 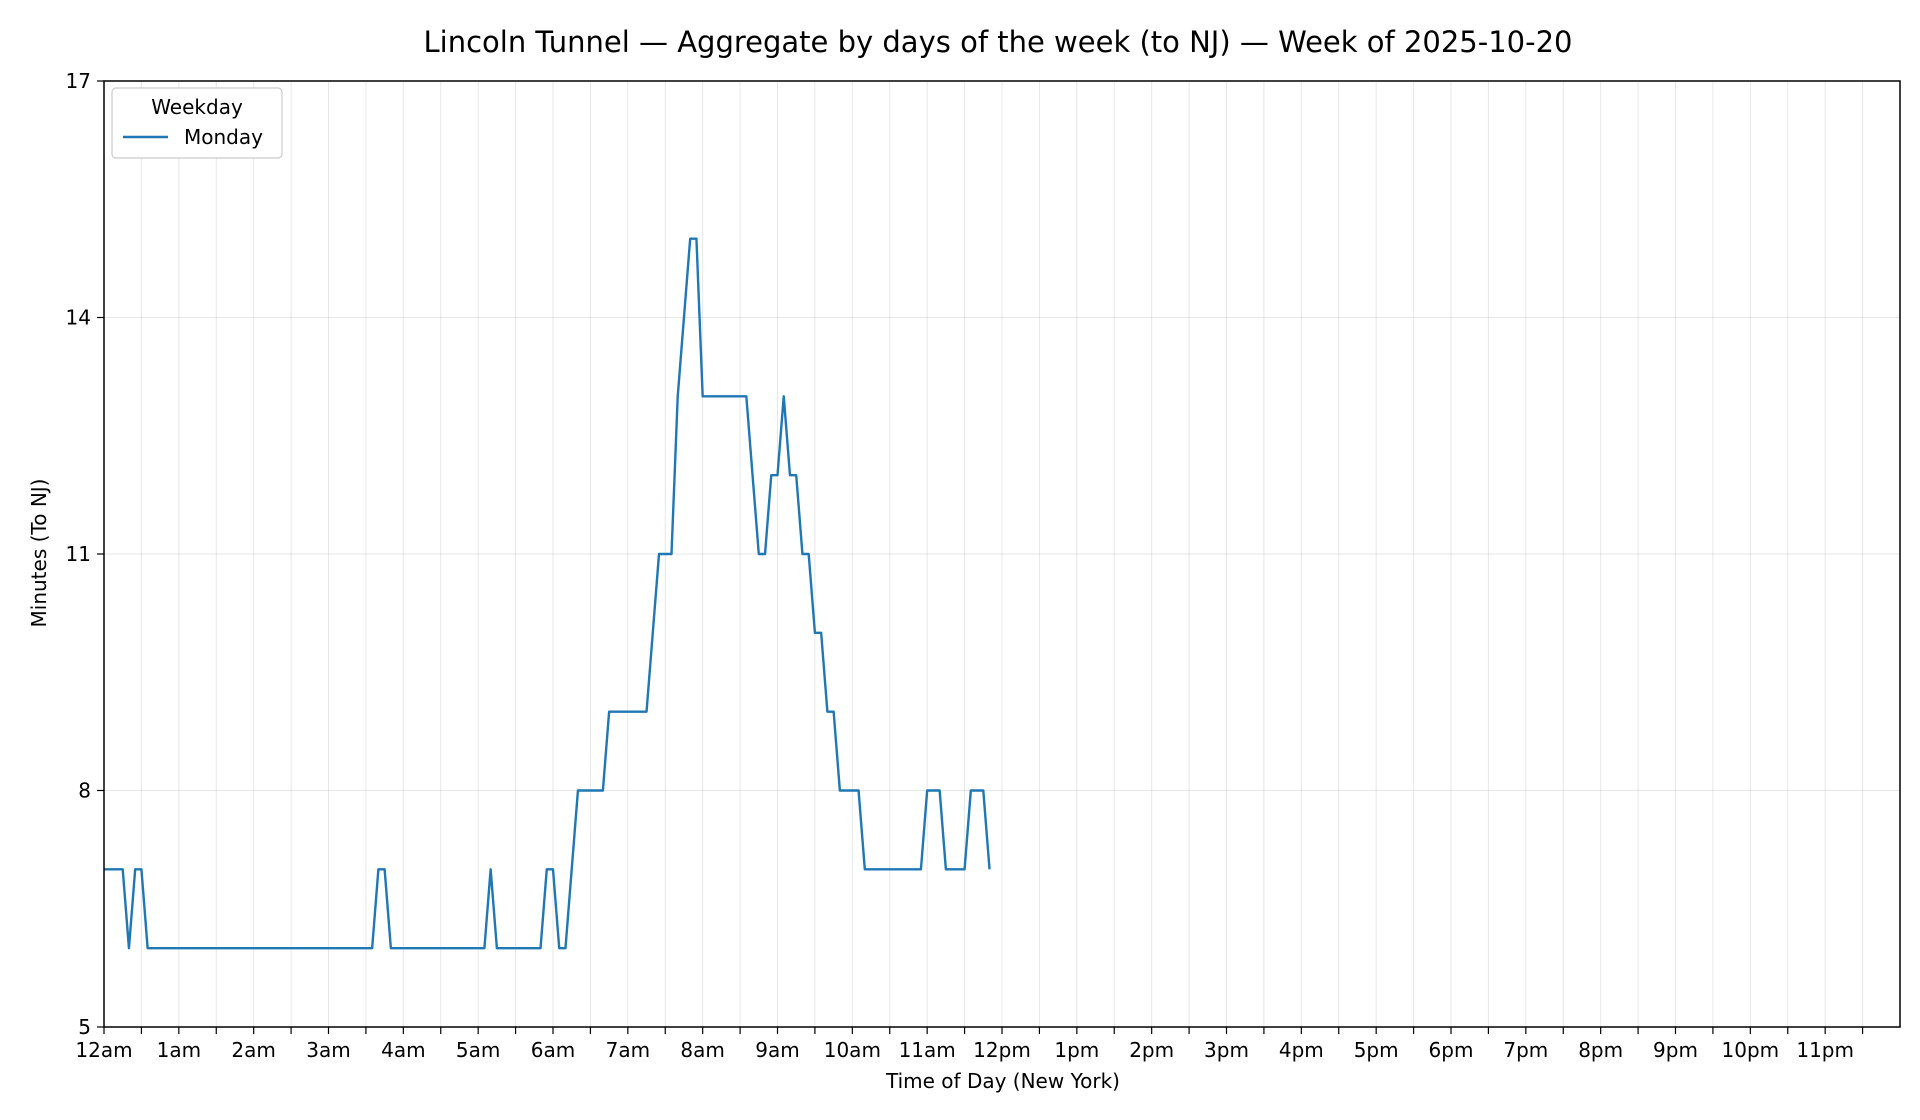 I want to click on x-tick-label: 4pm, so click(x=1301, y=1050).